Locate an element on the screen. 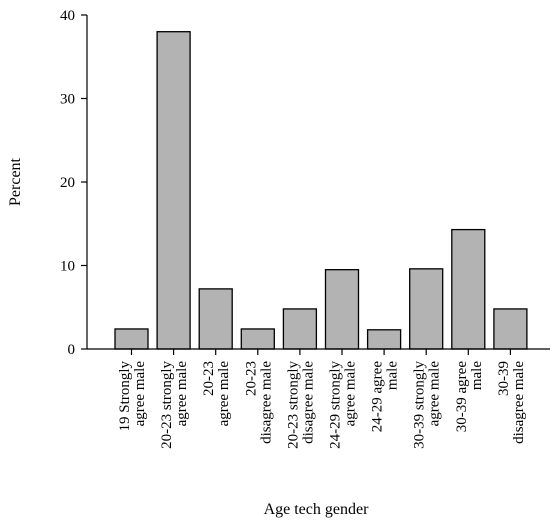 This screenshot has width=552, height=521. y-tick-label: 20 is located at coordinates (67, 183).